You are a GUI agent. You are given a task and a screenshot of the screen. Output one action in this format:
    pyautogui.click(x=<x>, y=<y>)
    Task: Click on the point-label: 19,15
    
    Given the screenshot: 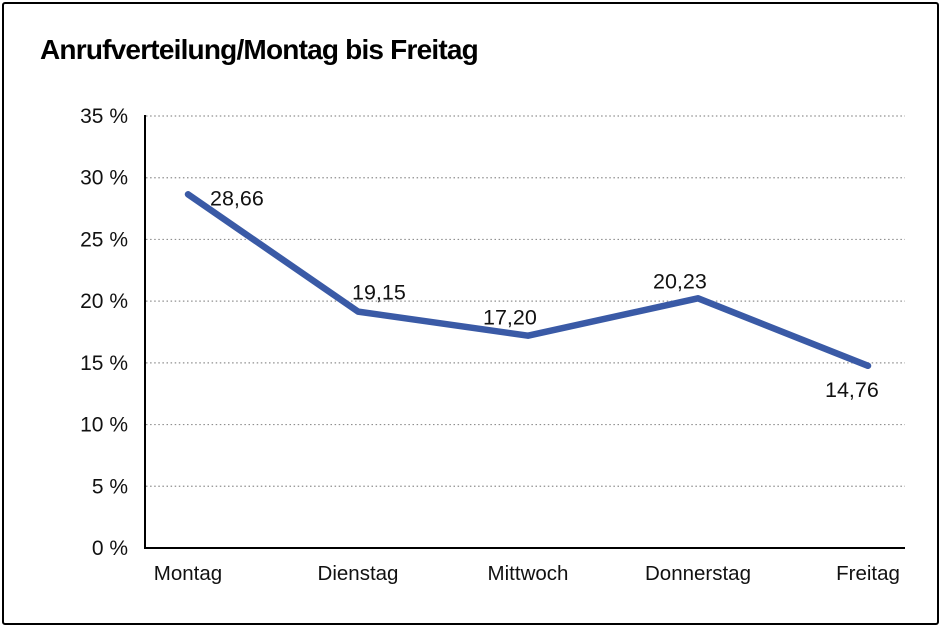 What is the action you would take?
    pyautogui.click(x=379, y=293)
    